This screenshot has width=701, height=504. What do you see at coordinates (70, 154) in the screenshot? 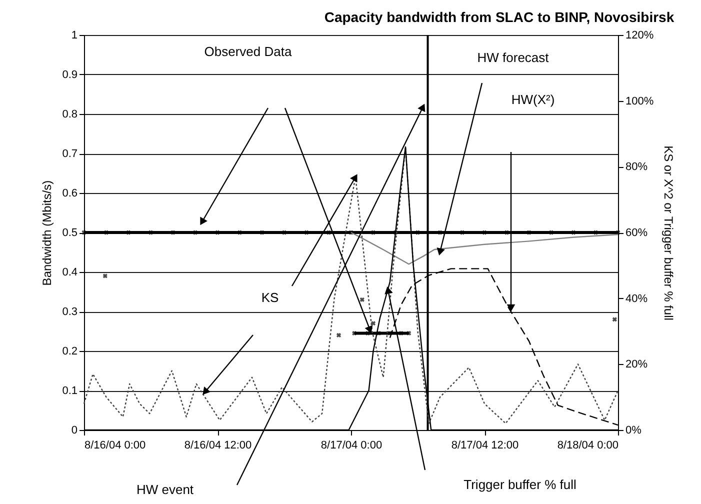
I see `y-tick-label: 0.7` at bounding box center [70, 154].